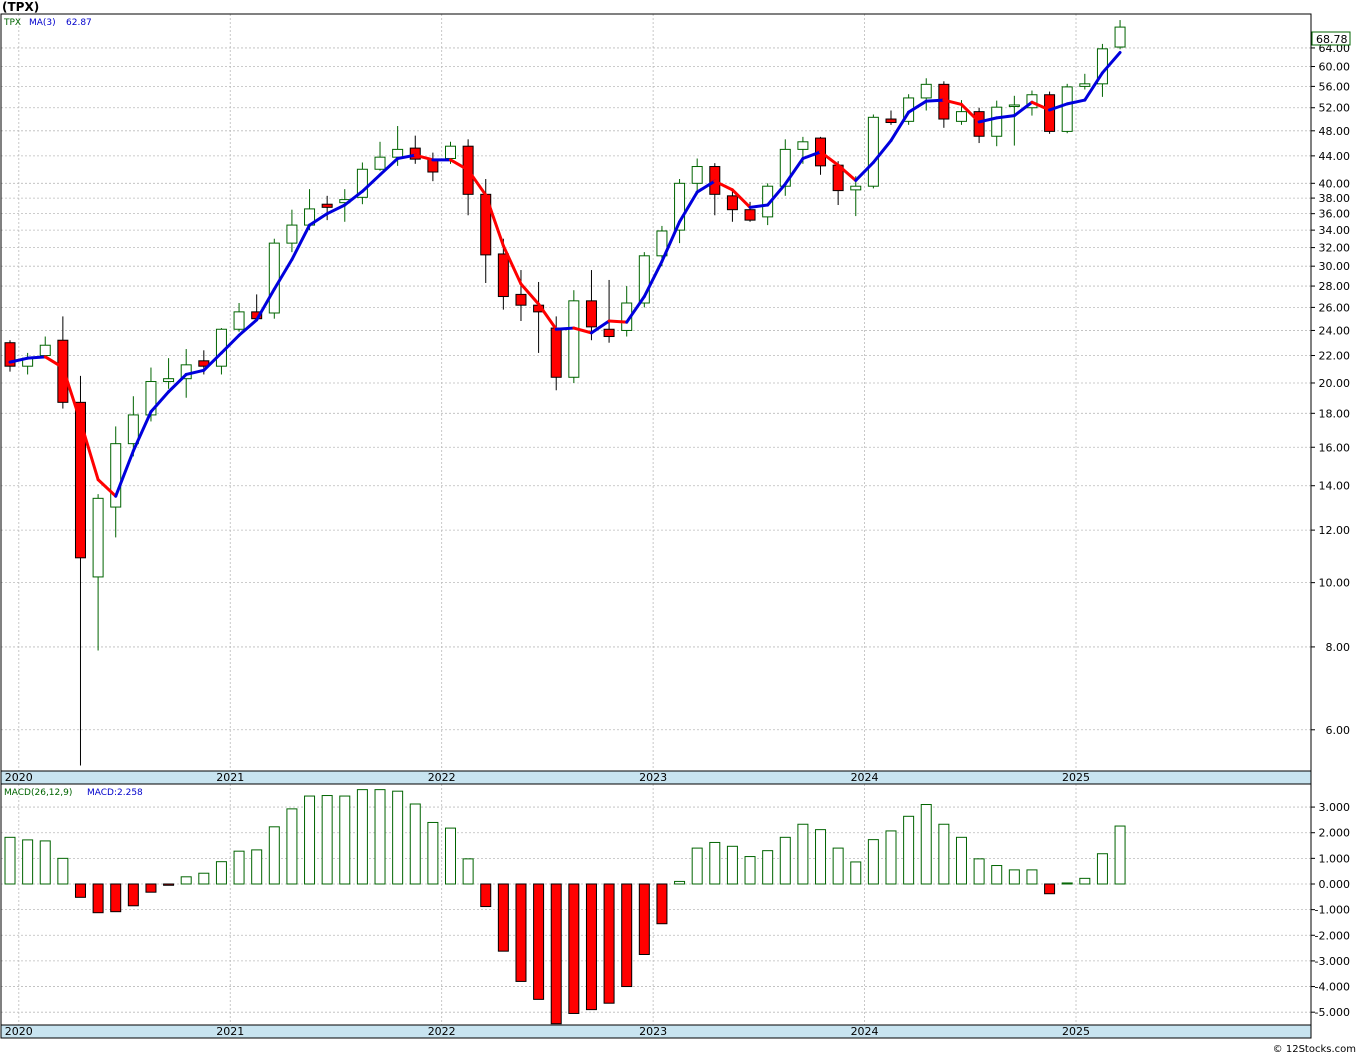  I want to click on year-label: 2024, so click(865, 1031).